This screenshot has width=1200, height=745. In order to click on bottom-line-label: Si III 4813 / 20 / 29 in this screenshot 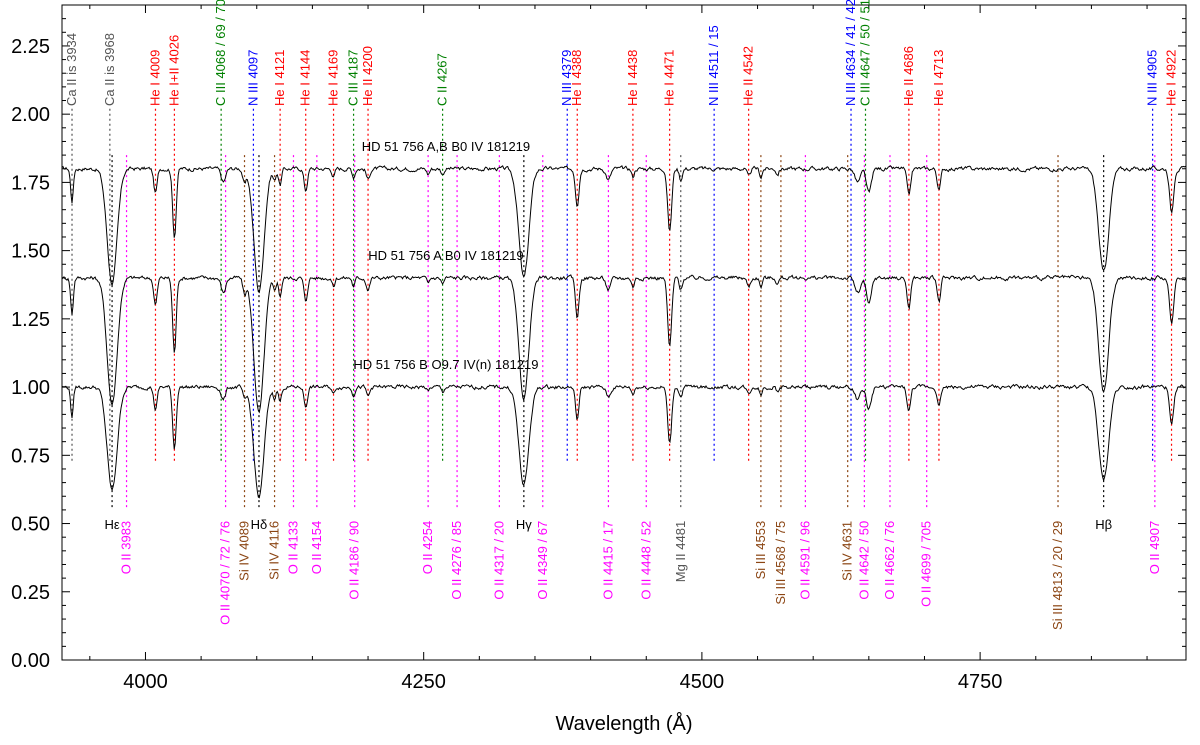, I will do `click(1057, 575)`.